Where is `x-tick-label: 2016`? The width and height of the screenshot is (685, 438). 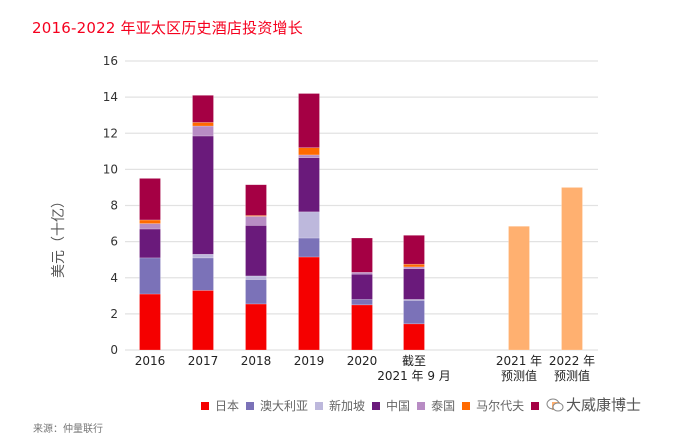
x-tick-label: 2016 is located at coordinates (150, 361).